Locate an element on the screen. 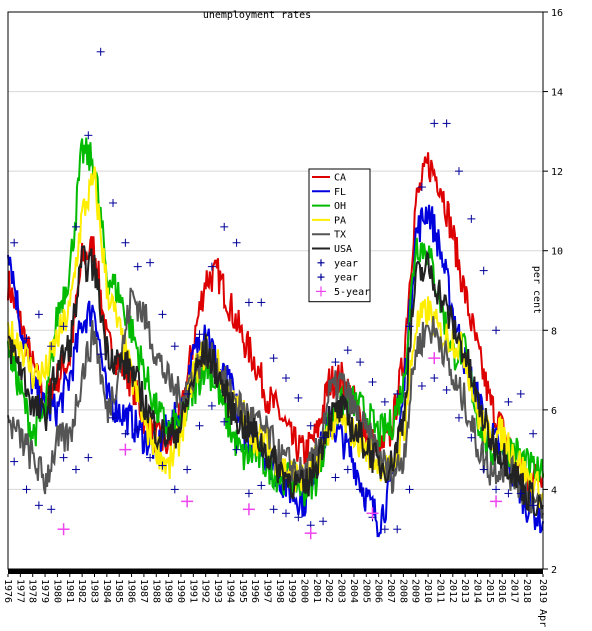 The image size is (592, 631). y-tick-label: 14 is located at coordinates (557, 93).